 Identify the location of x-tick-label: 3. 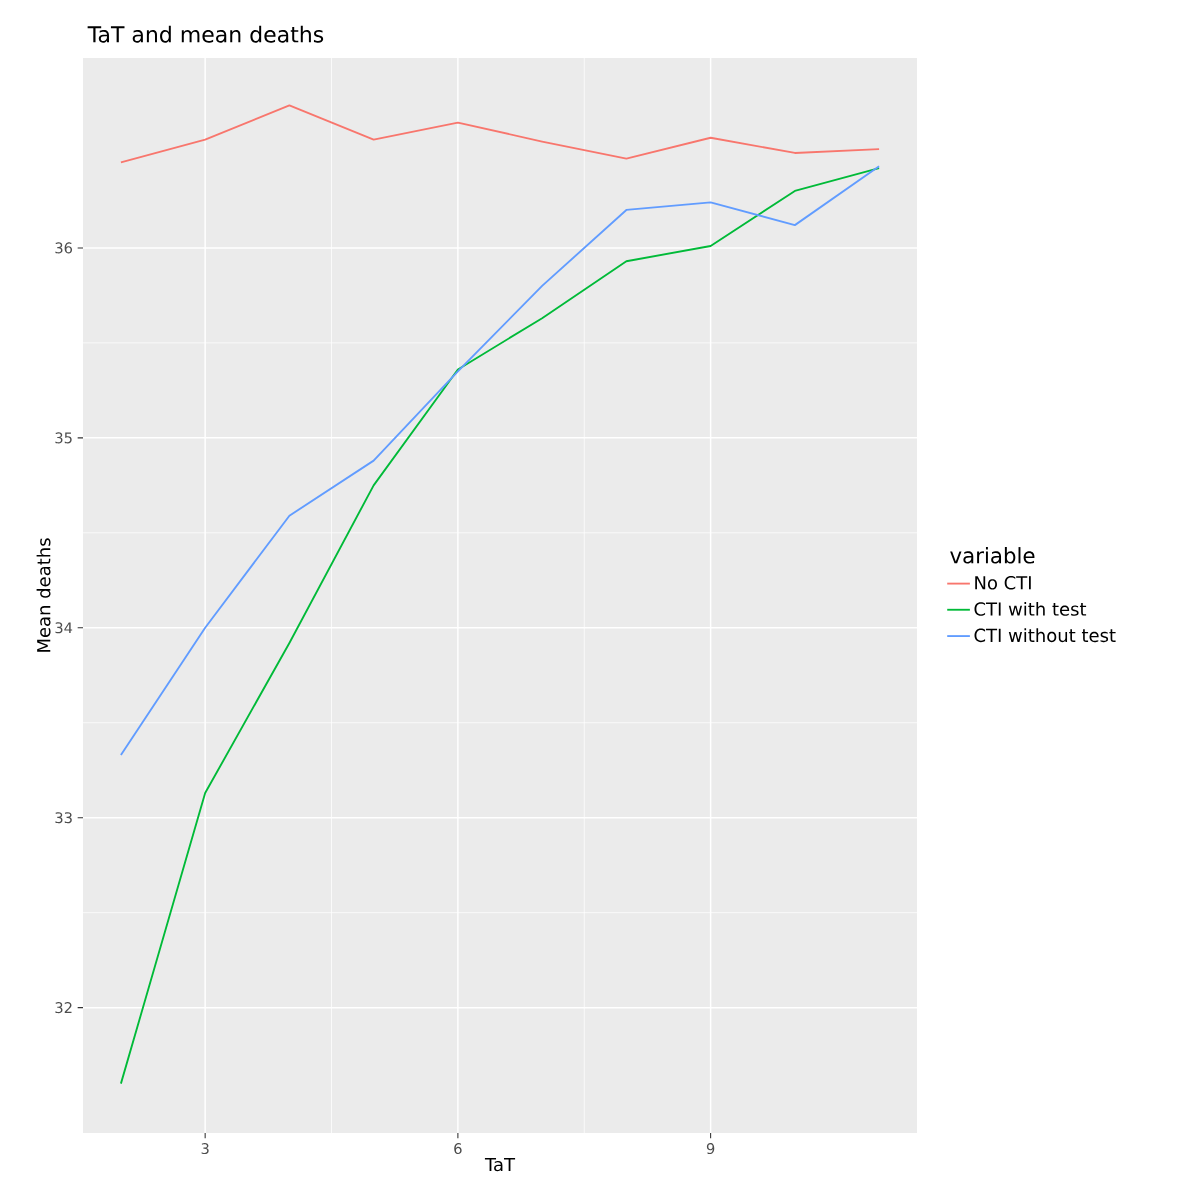
(205, 1149).